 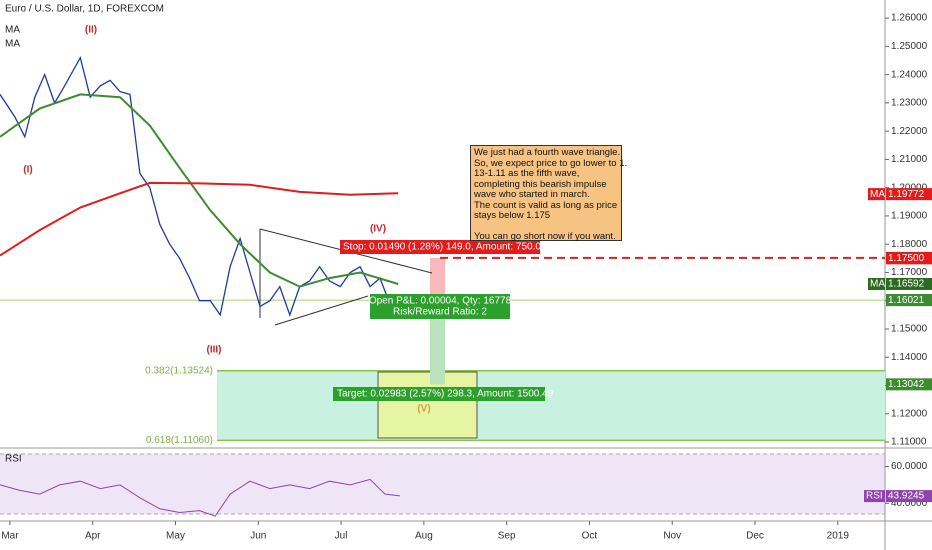 I want to click on note-line: completing this bearish impulse, so click(x=540, y=184).